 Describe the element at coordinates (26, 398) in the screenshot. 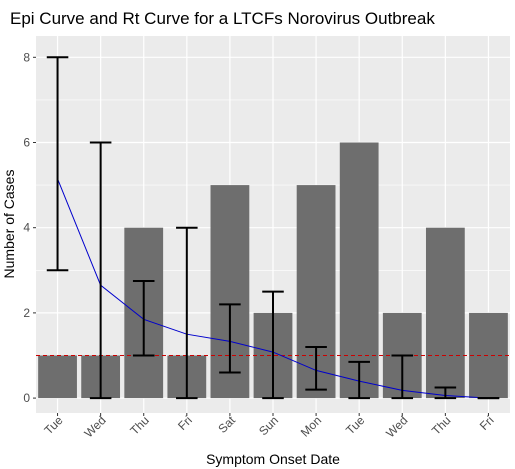

I see `y-tick-label: 0` at that location.